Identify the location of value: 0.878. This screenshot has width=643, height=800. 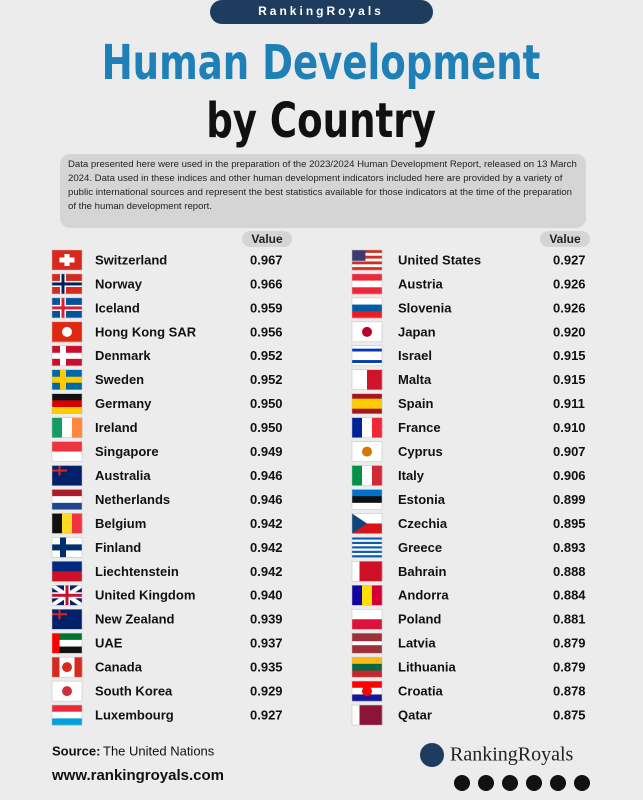
(569, 691).